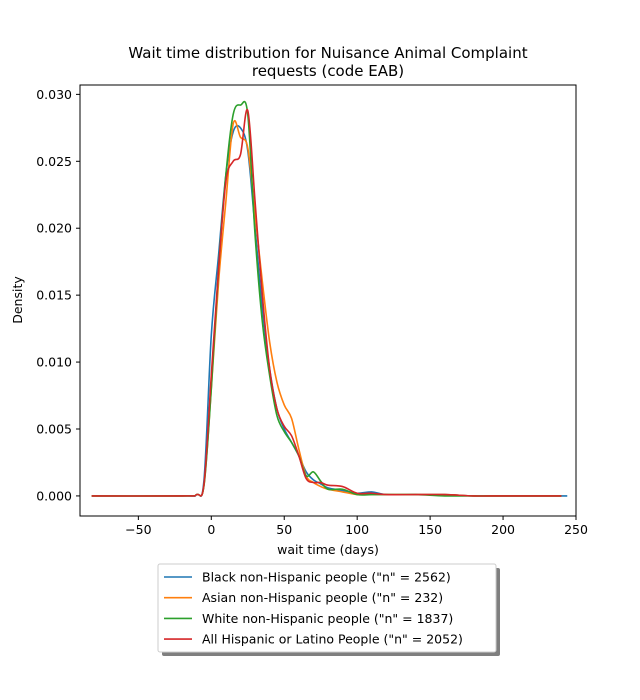 Image resolution: width=640 pixels, height=700 pixels. Describe the element at coordinates (322, 597) in the screenshot. I see `legend-label-1: Asian non-Hispanic people ("n" = 232)` at that location.